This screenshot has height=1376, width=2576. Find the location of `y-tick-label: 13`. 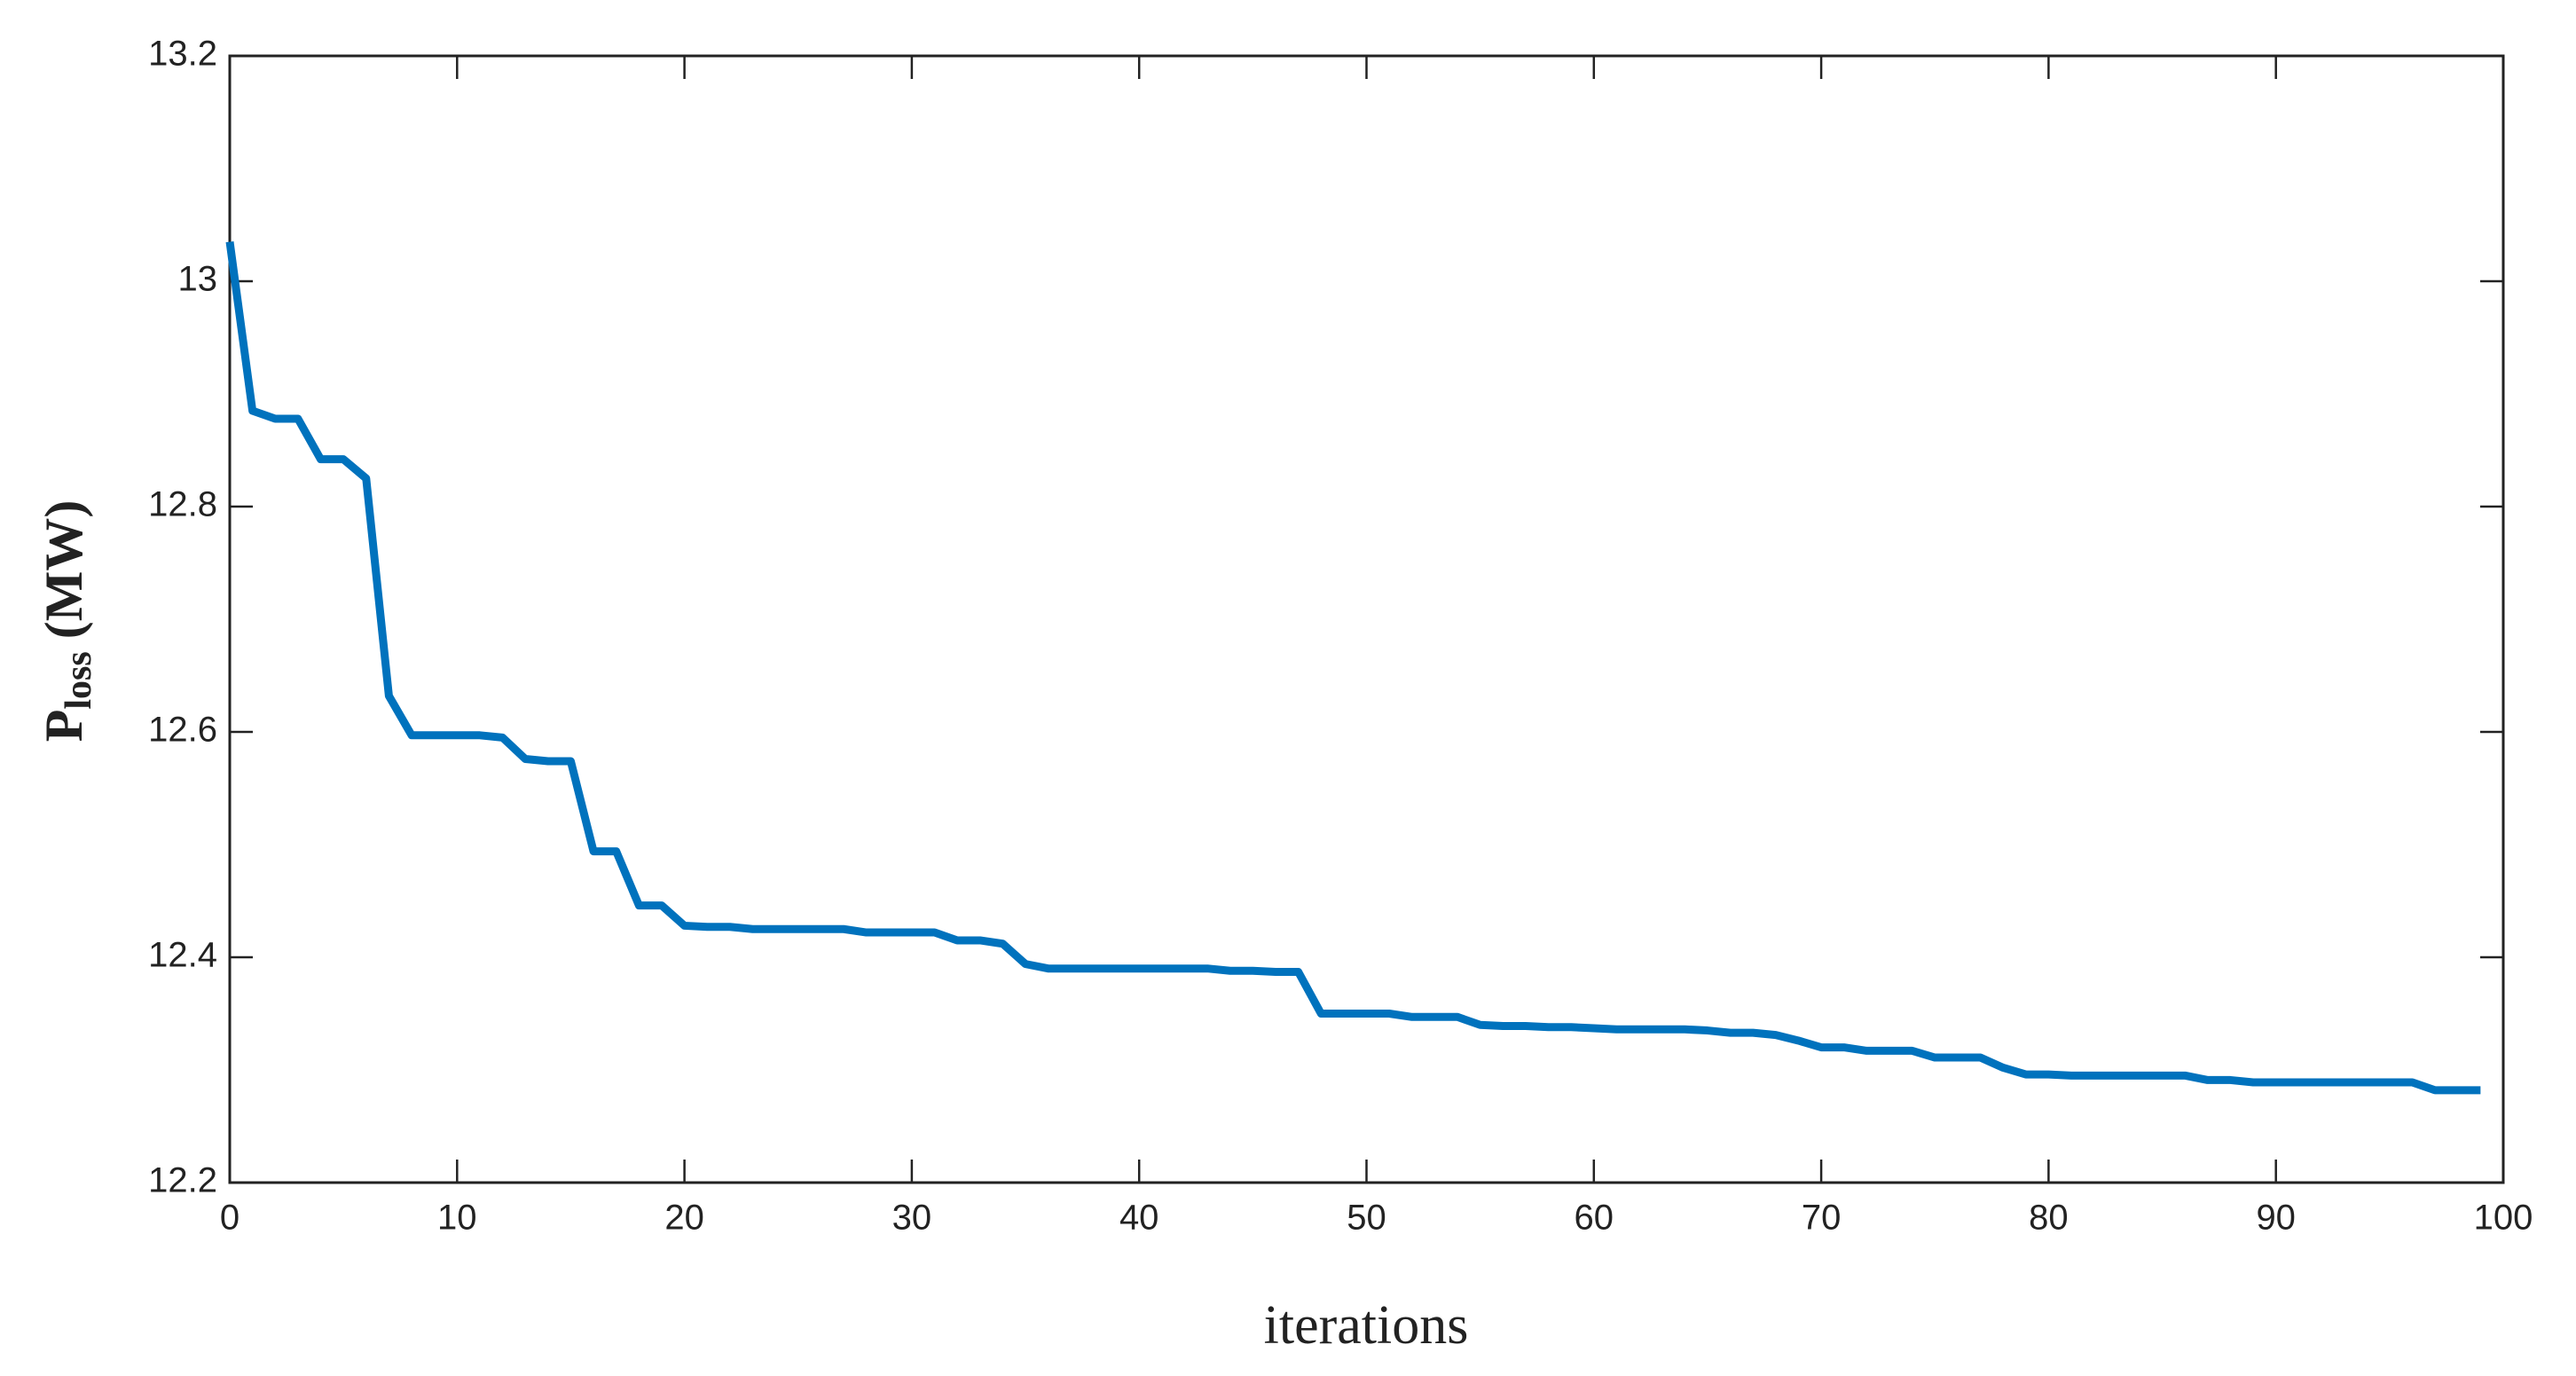

y-tick-label: 13 is located at coordinates (198, 279).